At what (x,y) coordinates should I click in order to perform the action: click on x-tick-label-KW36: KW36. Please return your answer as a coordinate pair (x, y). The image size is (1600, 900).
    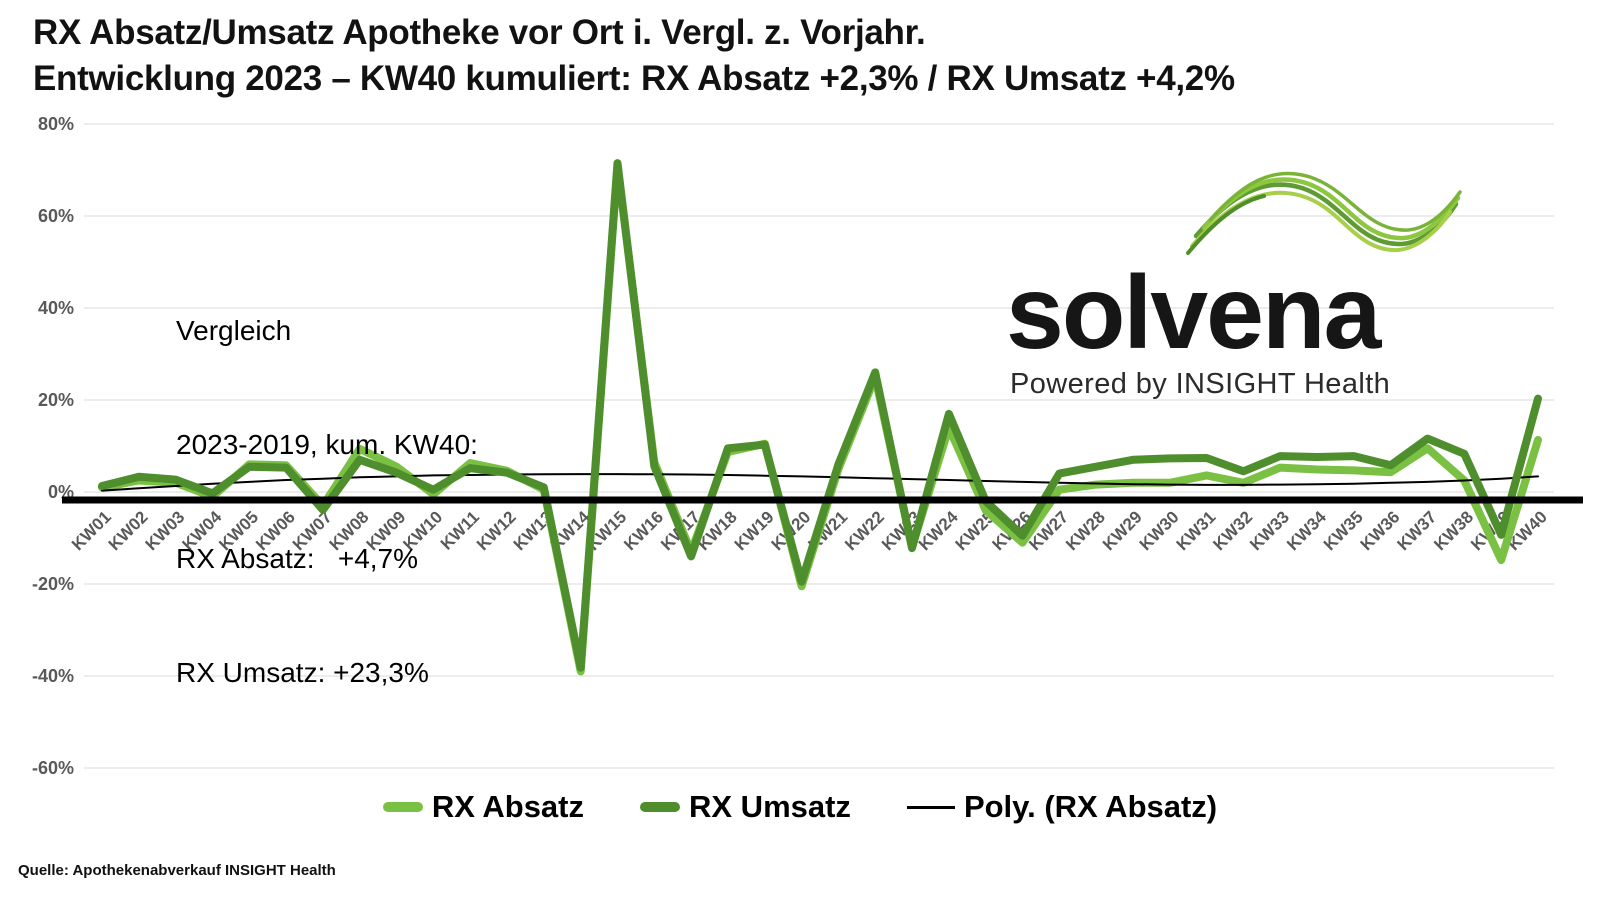
    Looking at the image, I should click on (1380, 530).